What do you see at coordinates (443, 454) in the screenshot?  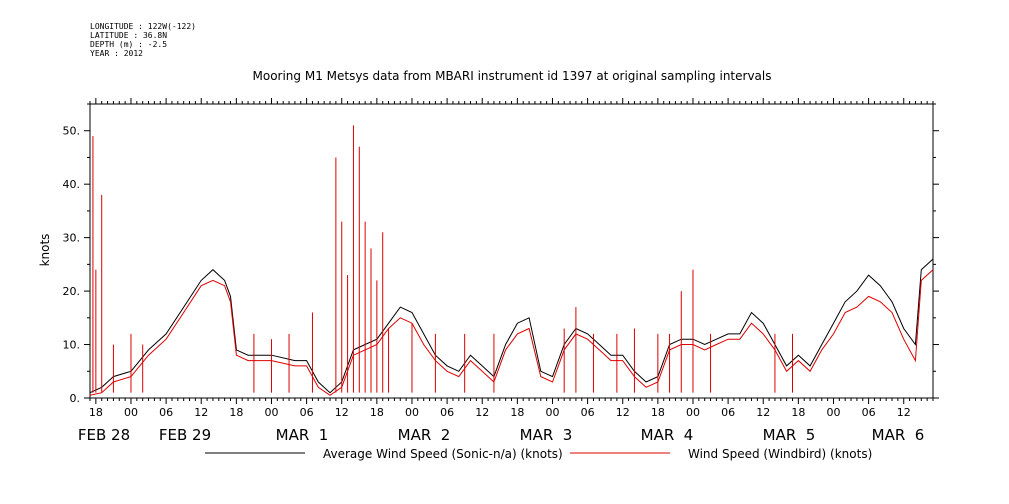 I see `legend-label-average: Average Wind Speed (Sonic-n/a) (knots)` at bounding box center [443, 454].